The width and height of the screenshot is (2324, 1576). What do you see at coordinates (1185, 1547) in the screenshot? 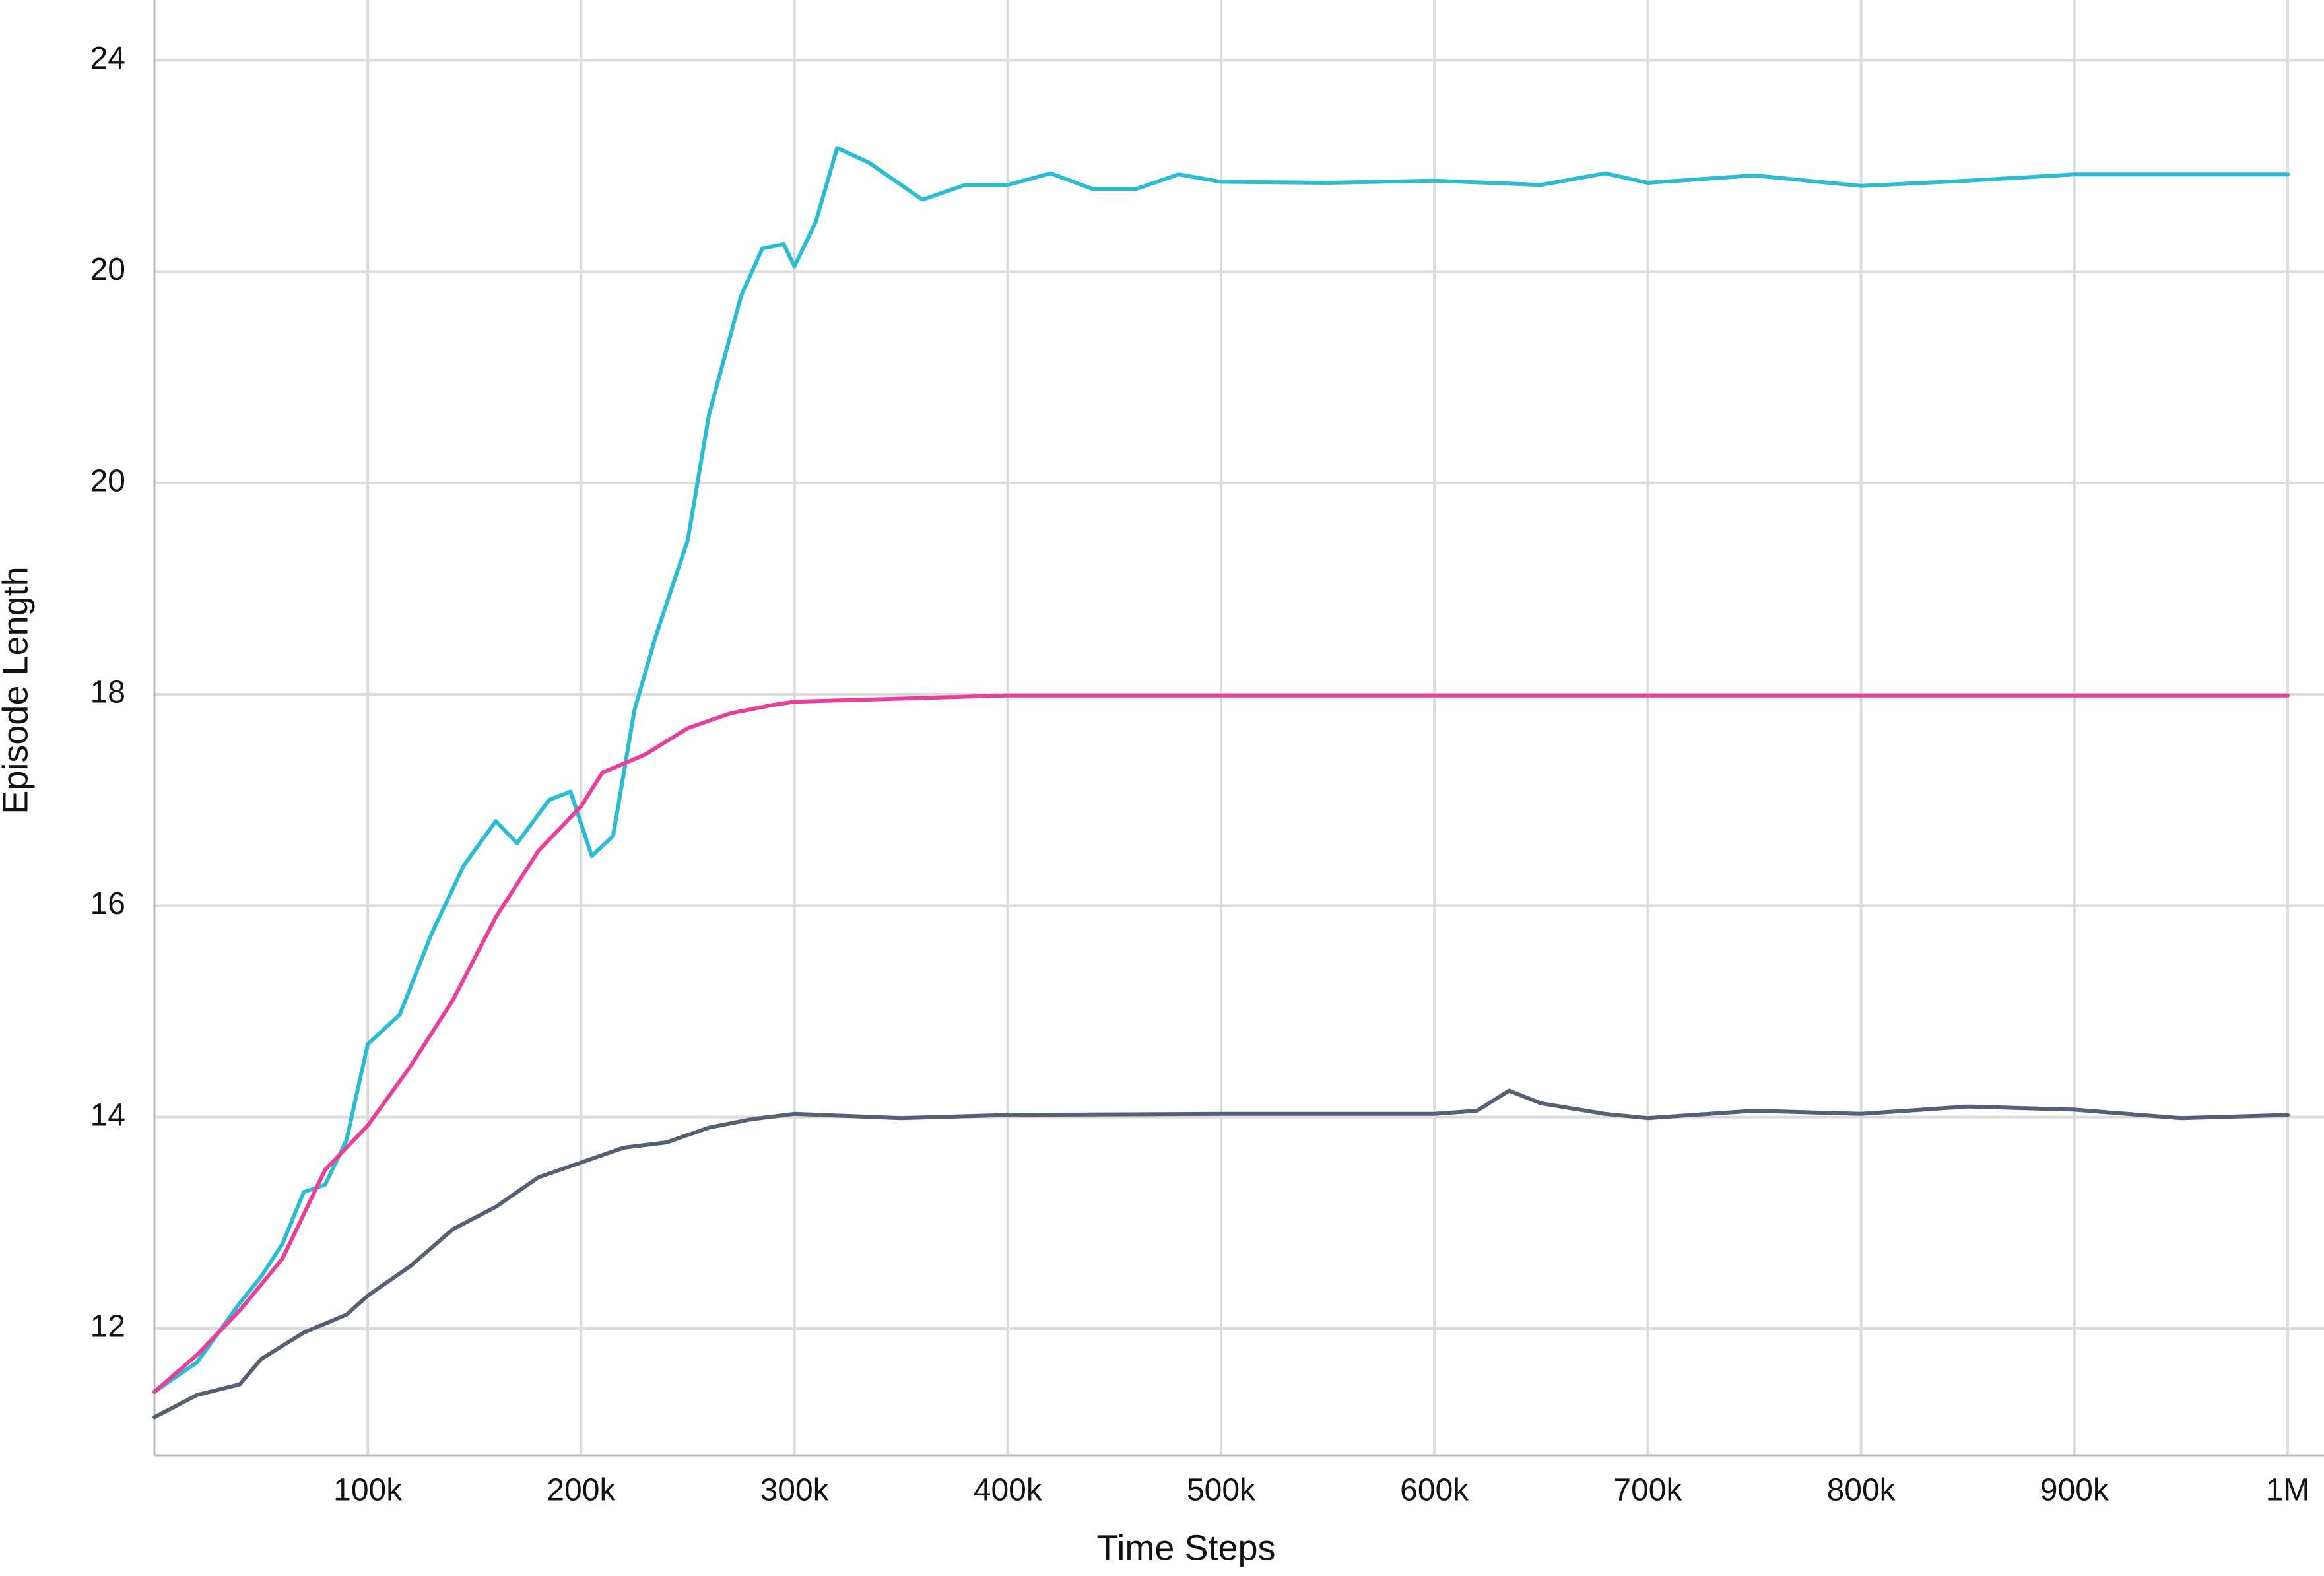
I see `x-axis-title: Time Steps` at bounding box center [1185, 1547].